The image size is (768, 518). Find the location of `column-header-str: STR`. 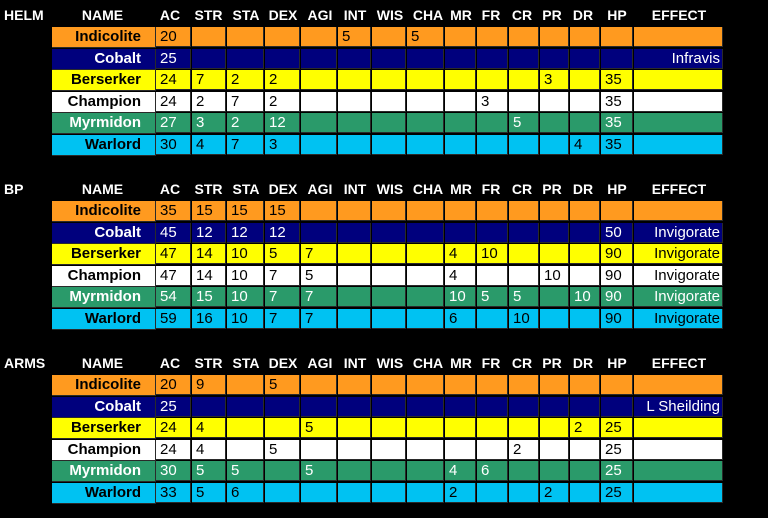

column-header-str: STR is located at coordinates (208, 363).